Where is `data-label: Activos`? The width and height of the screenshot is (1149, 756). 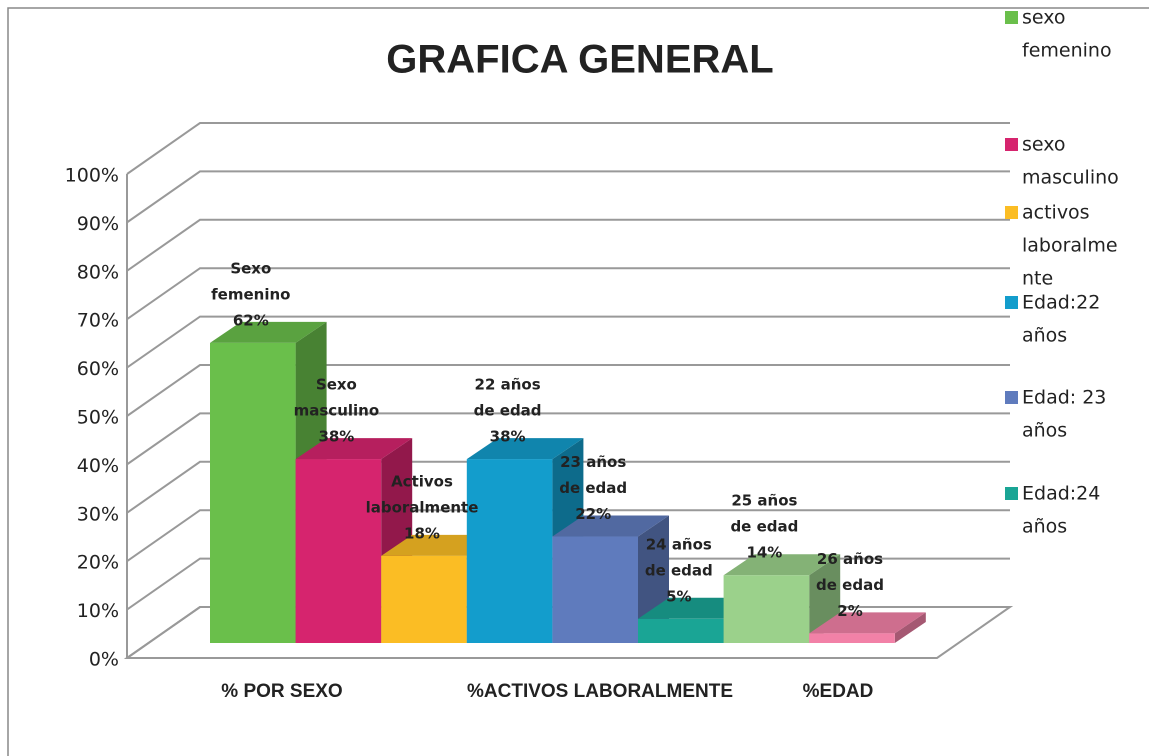 data-label: Activos is located at coordinates (422, 481).